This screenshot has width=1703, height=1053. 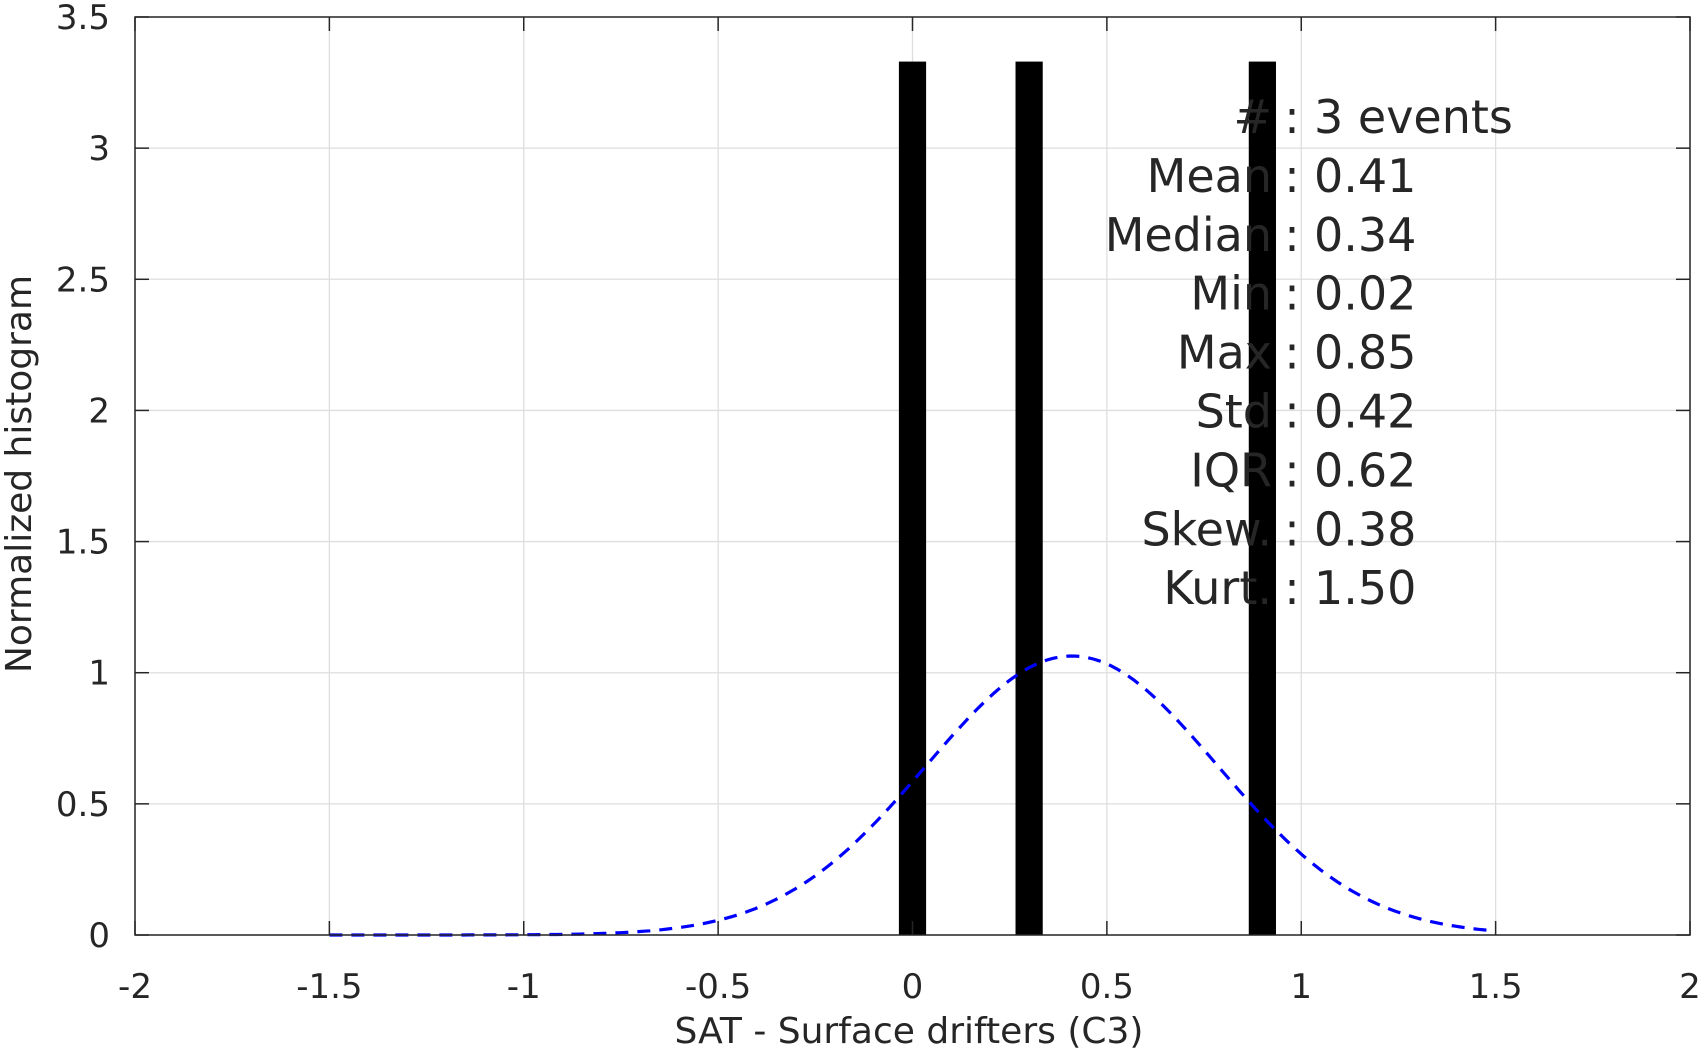 I want to click on stat-label: Mean, so click(x=1209, y=176).